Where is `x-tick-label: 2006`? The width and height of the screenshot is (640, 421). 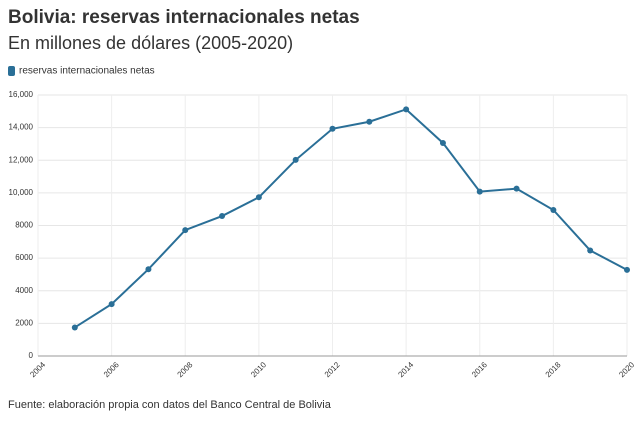
x-tick-label: 2006 is located at coordinates (111, 369).